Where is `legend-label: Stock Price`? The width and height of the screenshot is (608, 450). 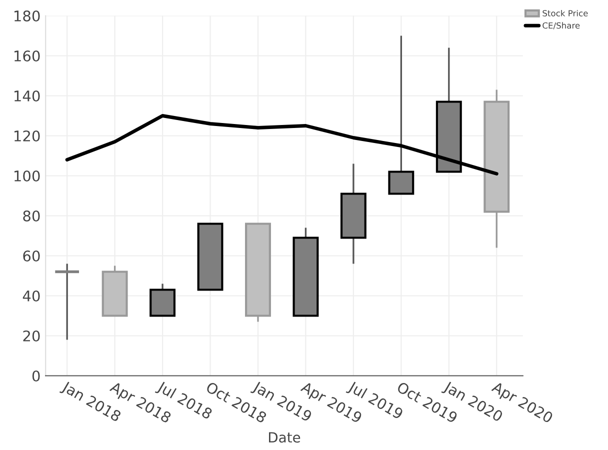
legend-label: Stock Price is located at coordinates (565, 13).